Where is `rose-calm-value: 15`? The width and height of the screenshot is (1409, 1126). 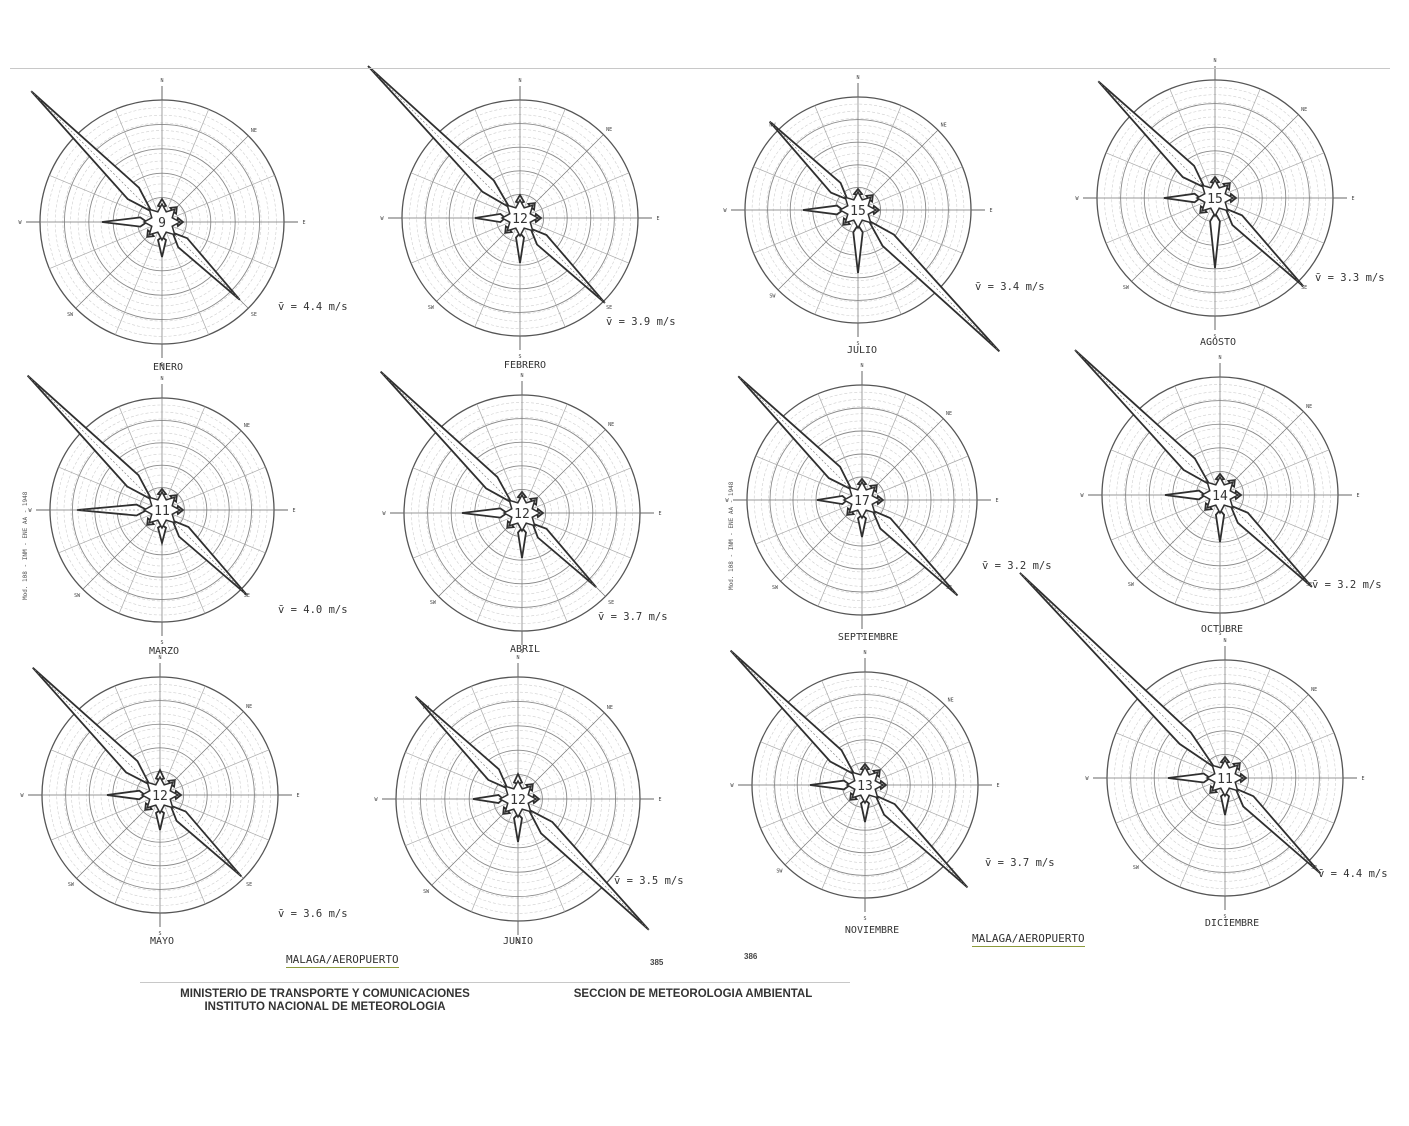 rose-calm-value: 15 is located at coordinates (1215, 199).